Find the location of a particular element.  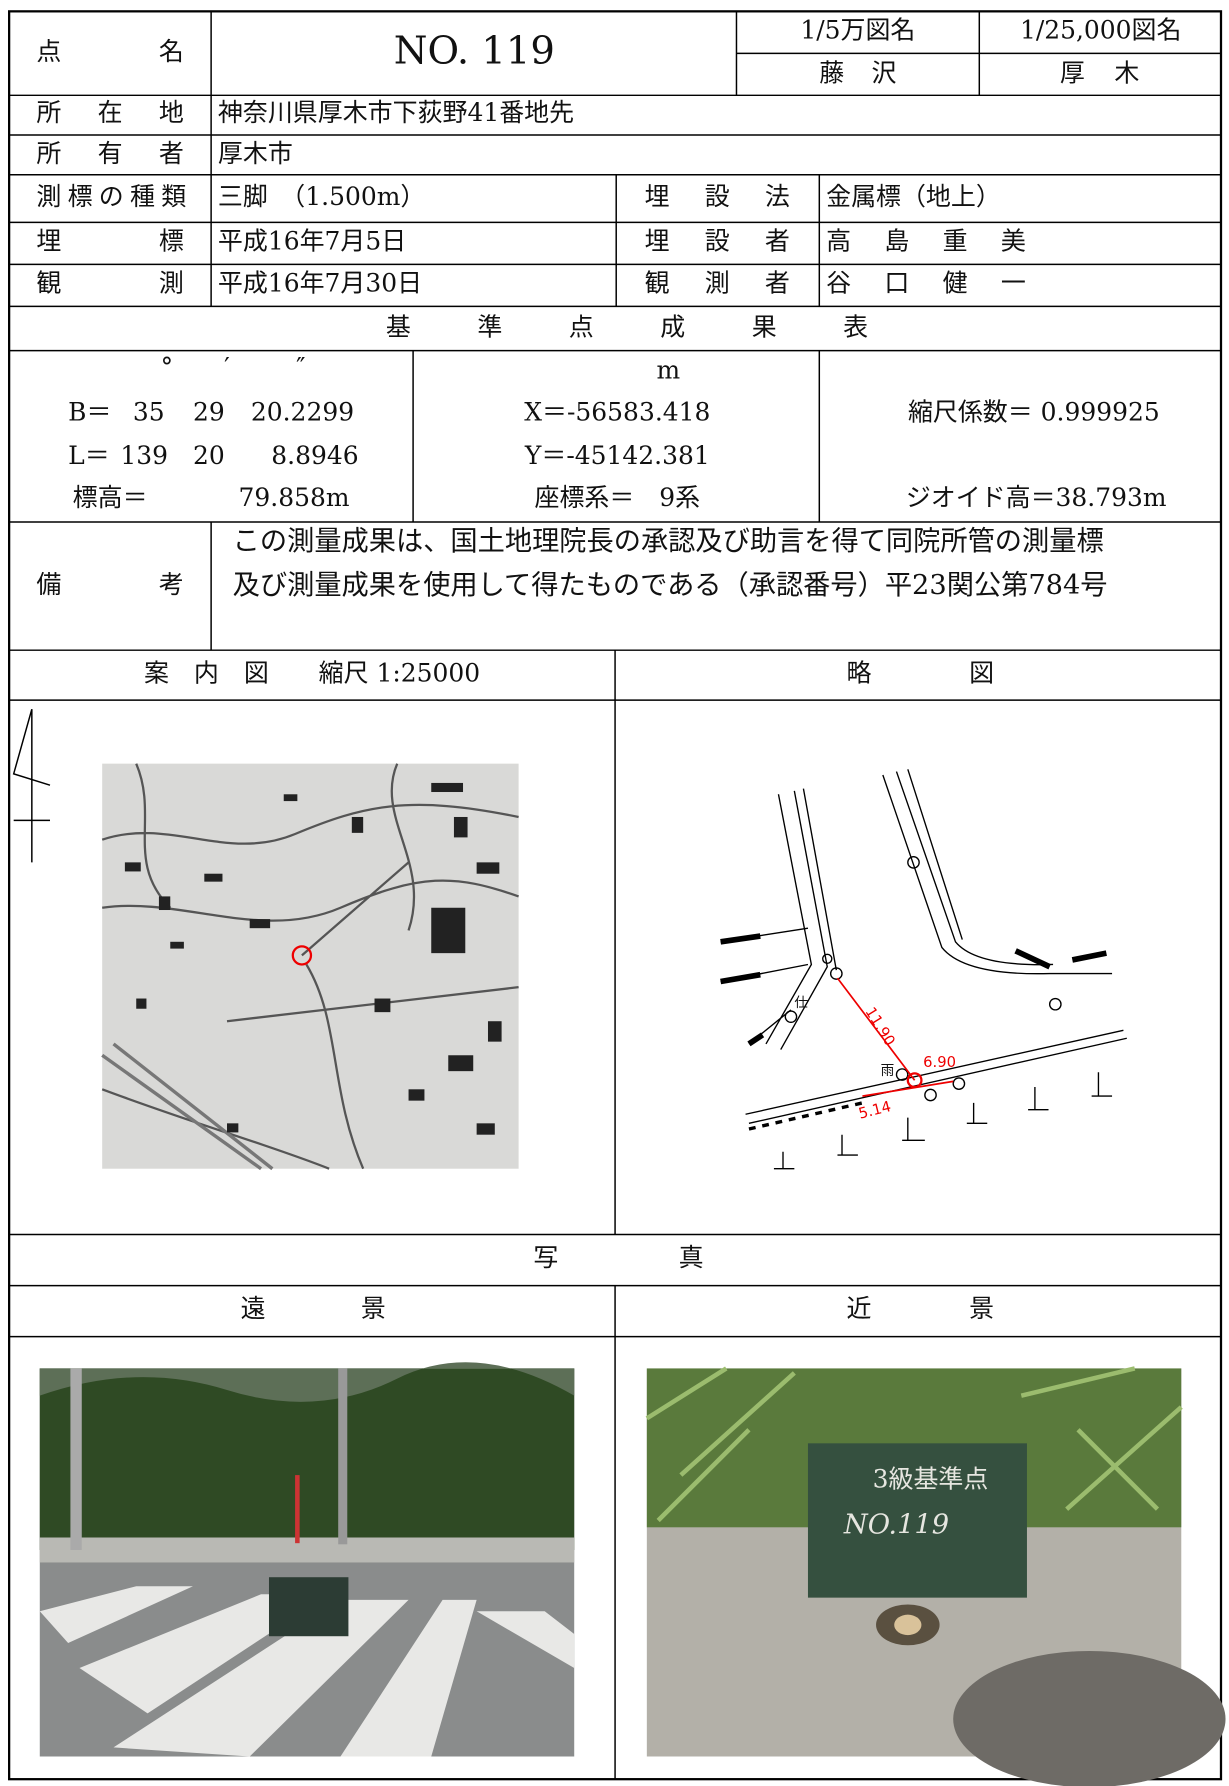

sketch-distance: 5.14 is located at coordinates (875, 1110).